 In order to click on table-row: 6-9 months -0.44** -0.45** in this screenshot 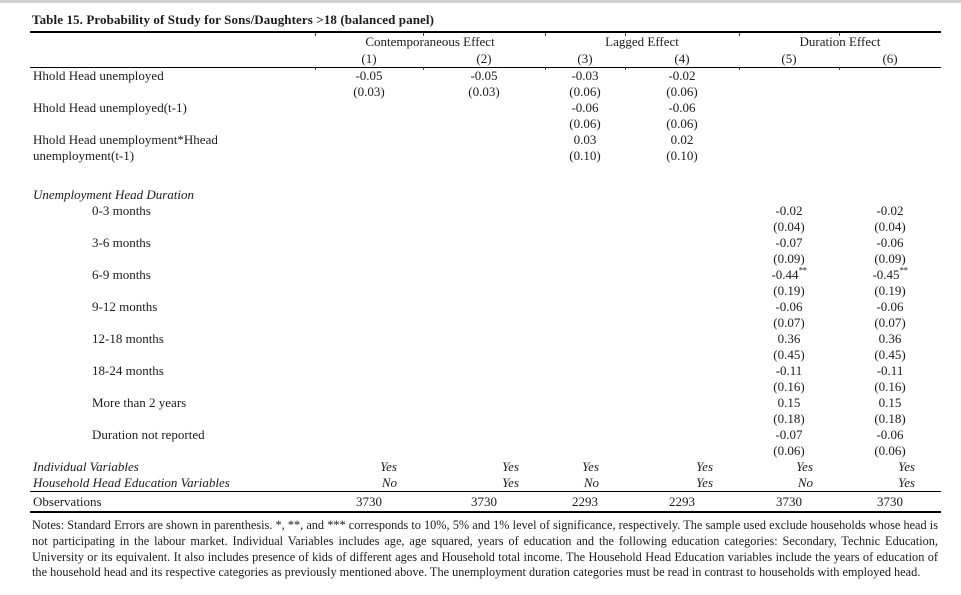, I will do `click(485, 275)`.